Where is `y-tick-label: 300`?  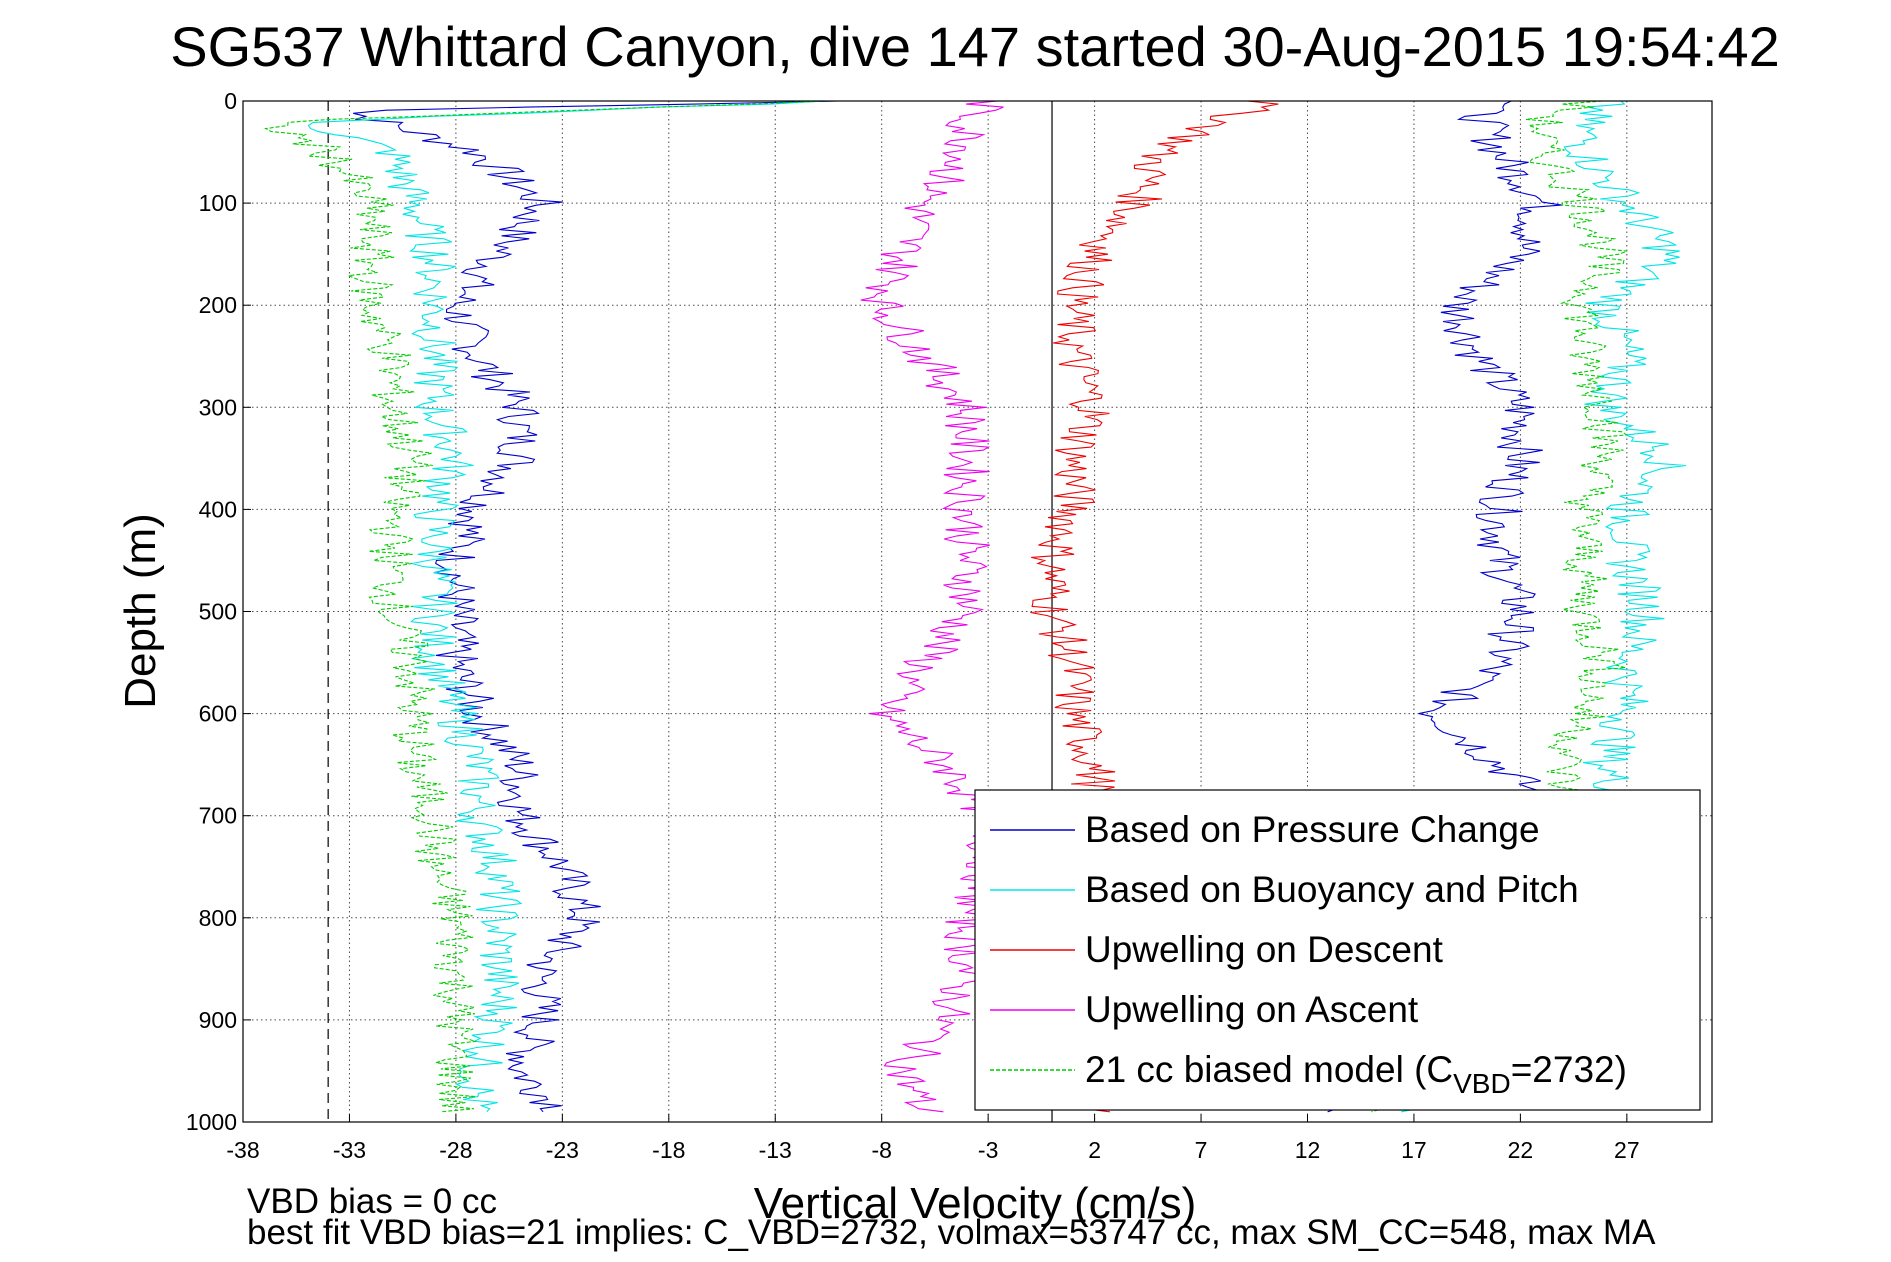
y-tick-label: 300 is located at coordinates (218, 407).